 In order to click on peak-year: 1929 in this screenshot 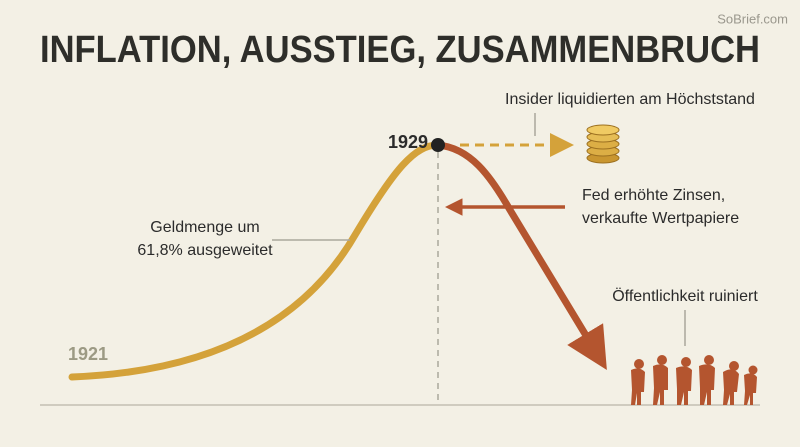, I will do `click(408, 142)`.